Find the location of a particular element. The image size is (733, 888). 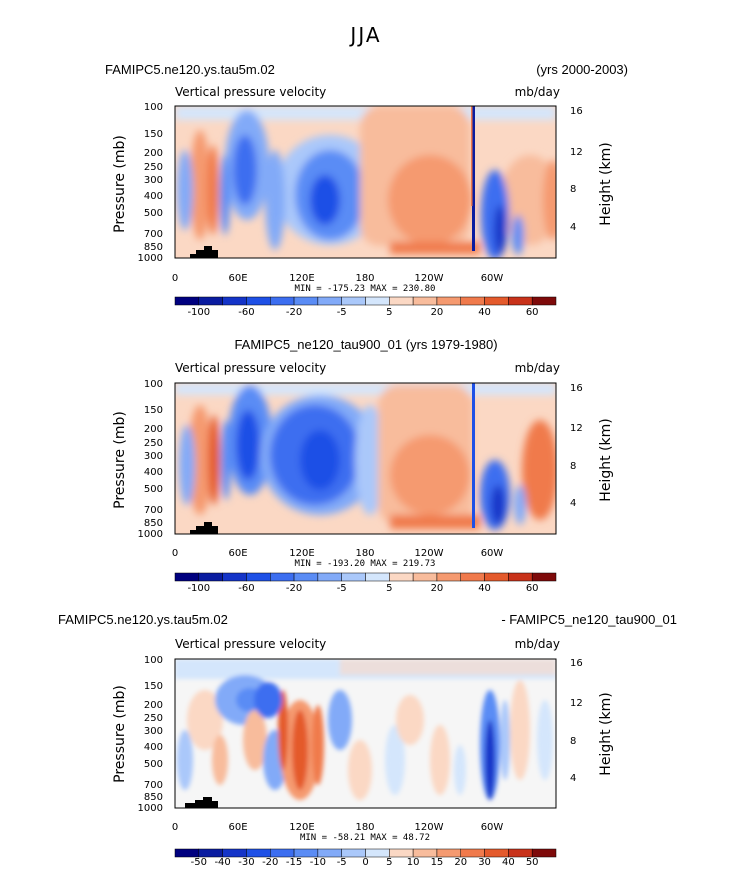

panel-2-title: FAMIPC5_ne120_tau900_01 (yrs 1979-1980) is located at coordinates (365, 344).